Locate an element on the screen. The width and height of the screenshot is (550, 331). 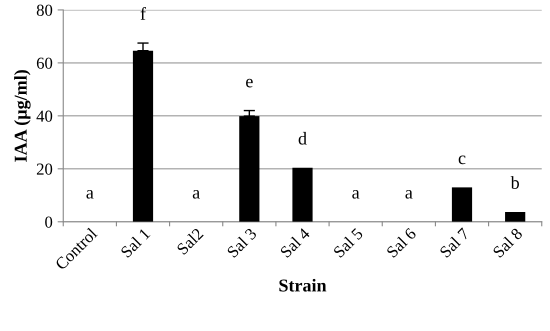
y-tick-label: 20 is located at coordinates (44, 169).